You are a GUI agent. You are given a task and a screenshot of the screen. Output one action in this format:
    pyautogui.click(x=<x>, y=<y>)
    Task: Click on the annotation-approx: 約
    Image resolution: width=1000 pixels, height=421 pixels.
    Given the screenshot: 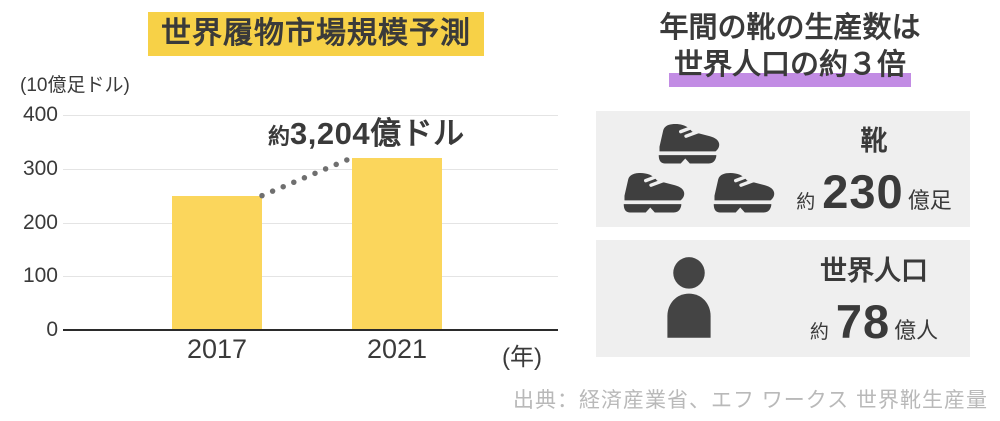 What is the action you would take?
    pyautogui.click(x=279, y=136)
    